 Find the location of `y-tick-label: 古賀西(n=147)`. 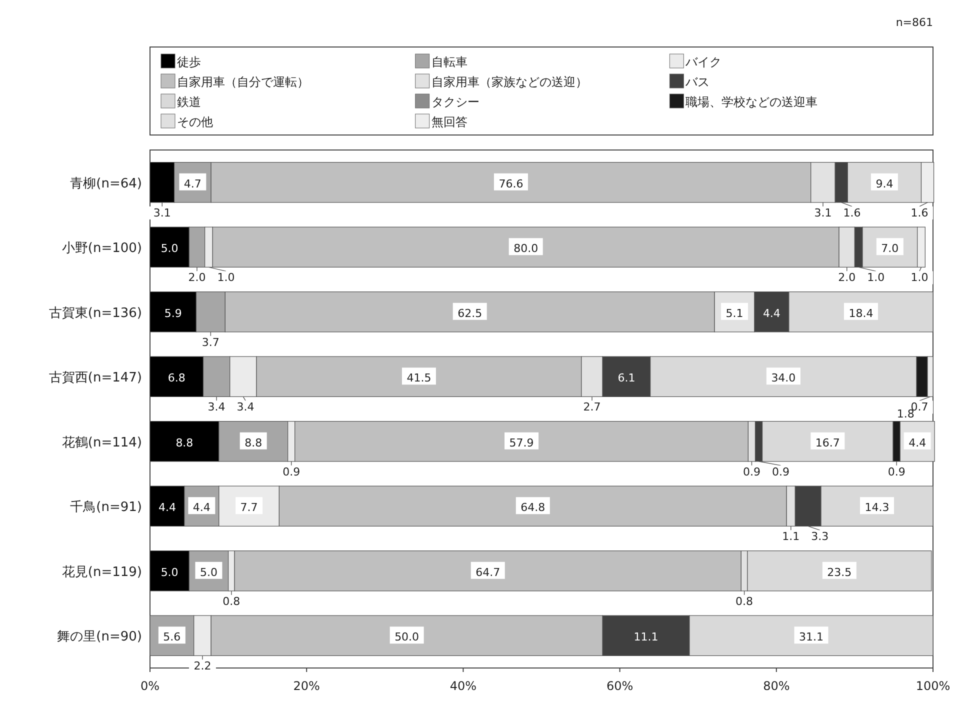

y-tick-label: 古賀西(n=147) is located at coordinates (95, 378).